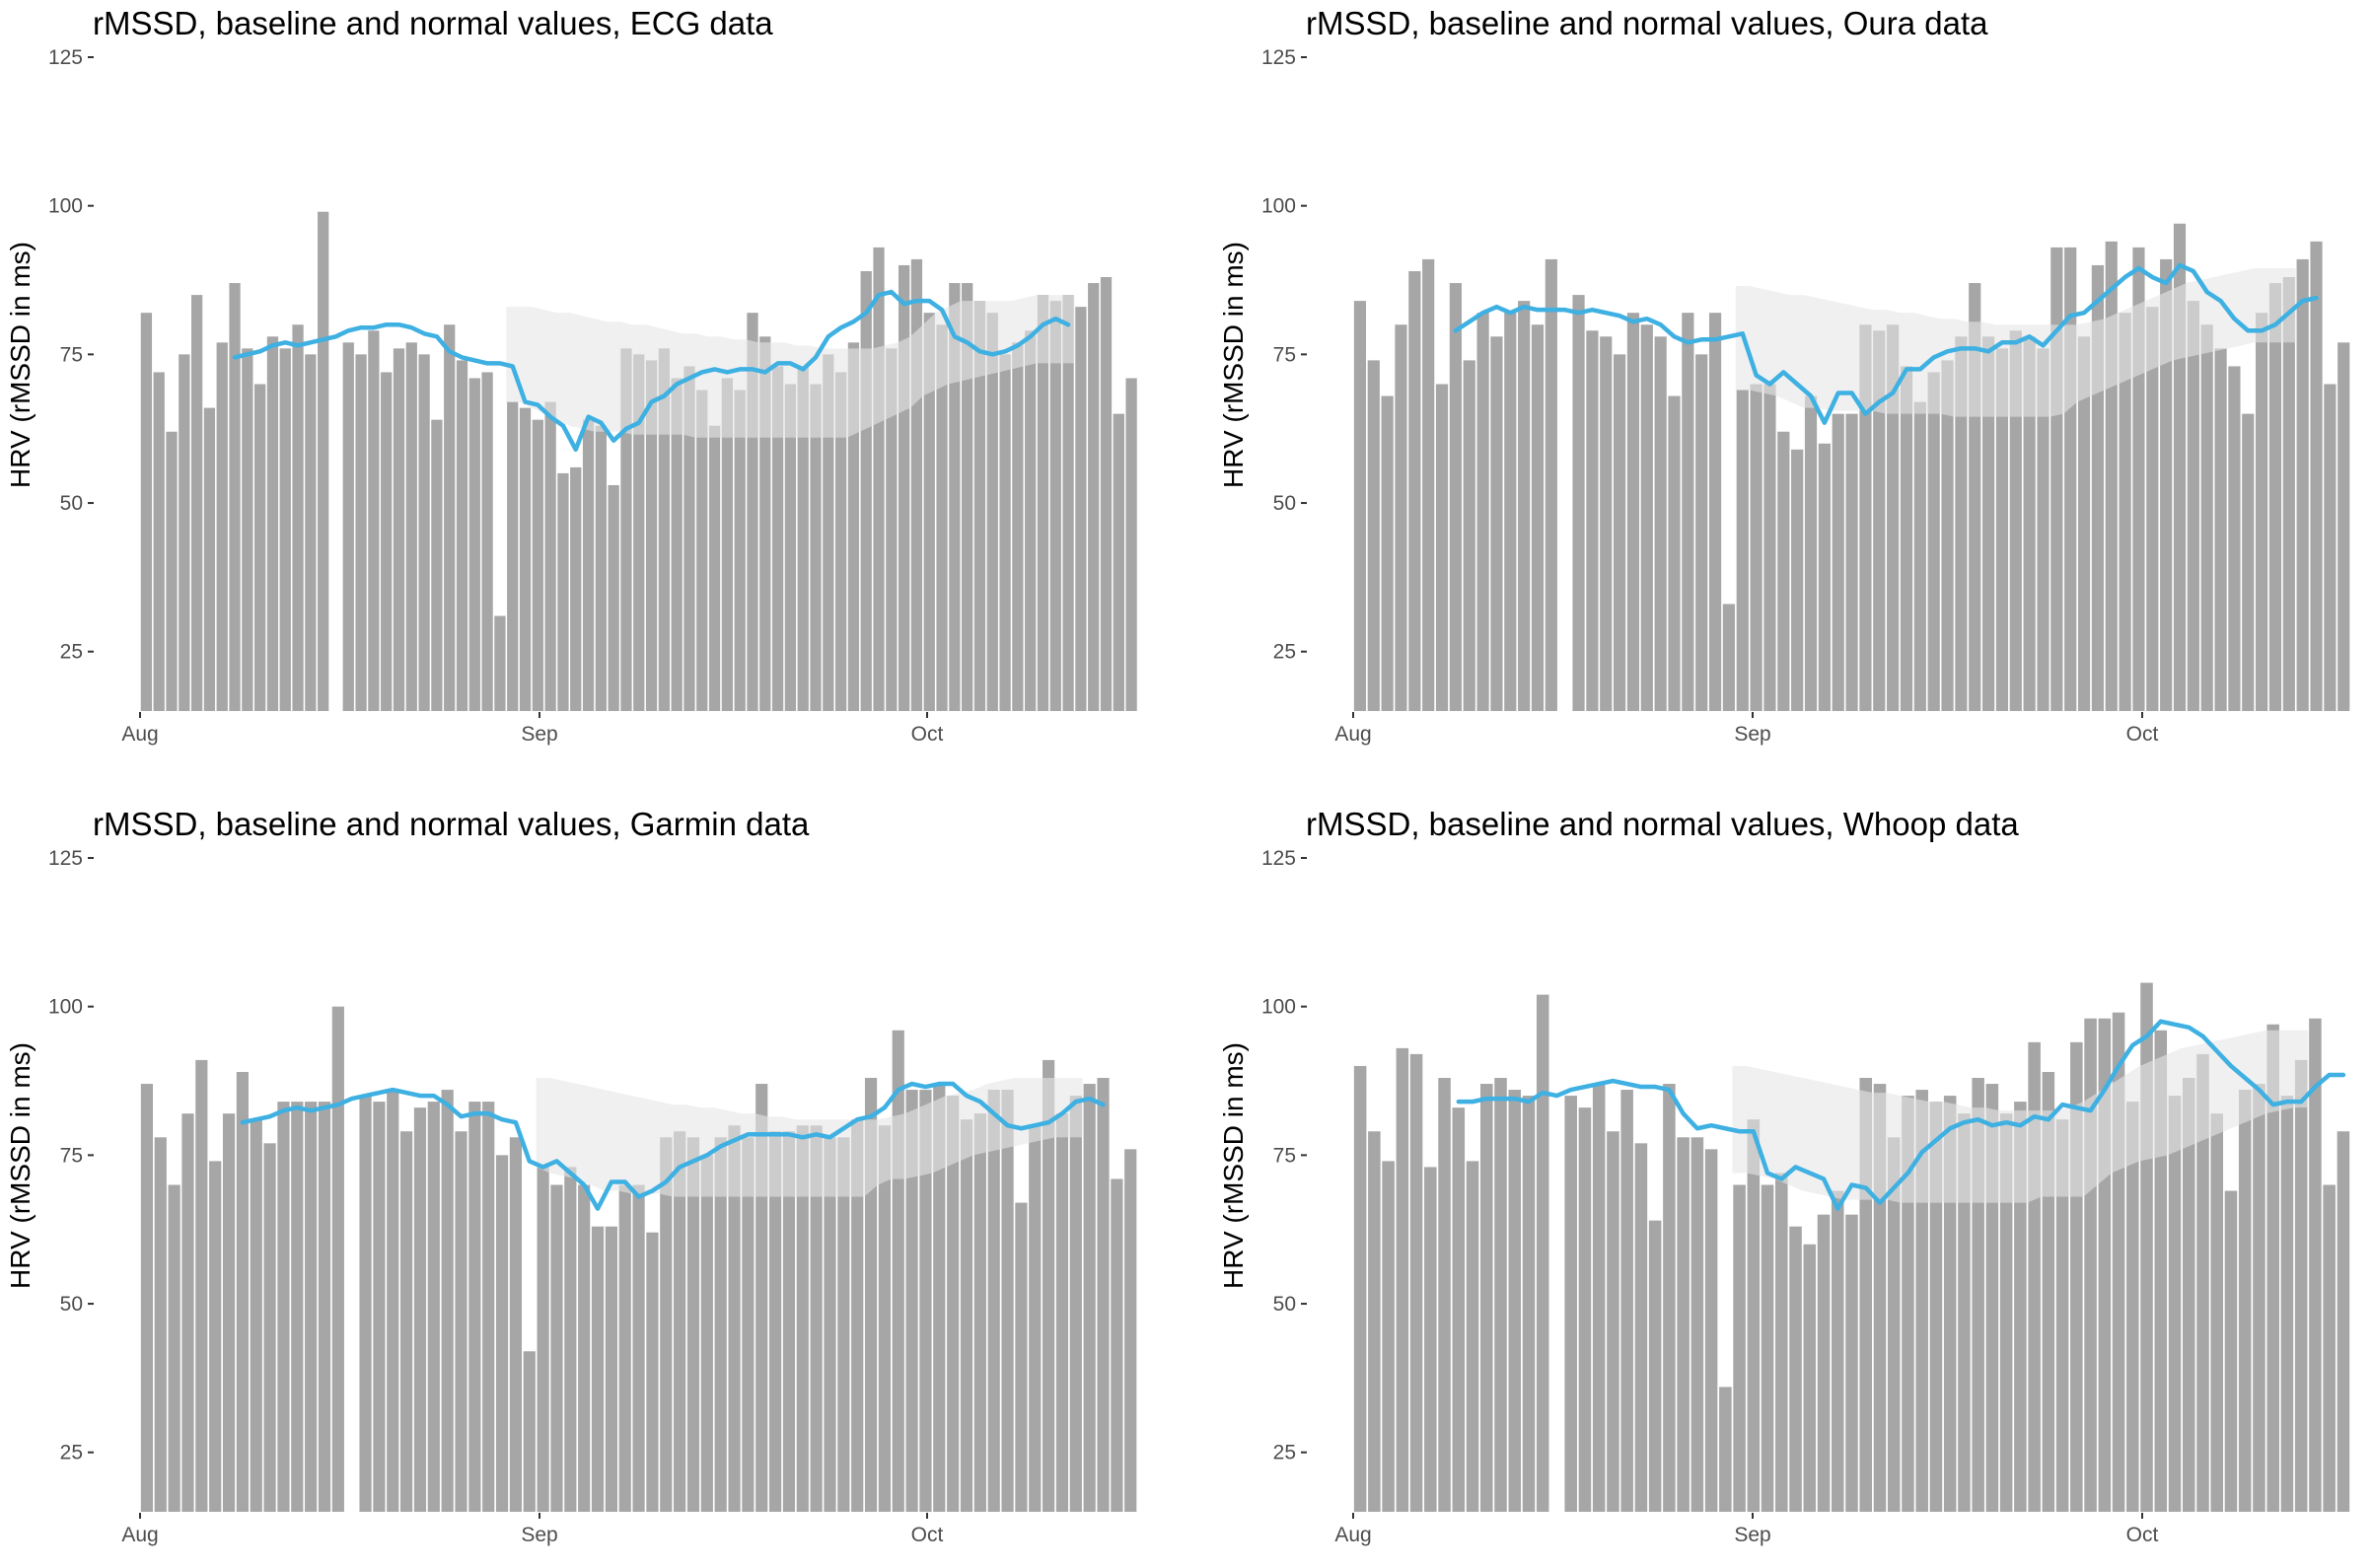 The height and width of the screenshot is (1568, 2373). Describe the element at coordinates (1352, 734) in the screenshot. I see `x-tick-label: Aug` at that location.